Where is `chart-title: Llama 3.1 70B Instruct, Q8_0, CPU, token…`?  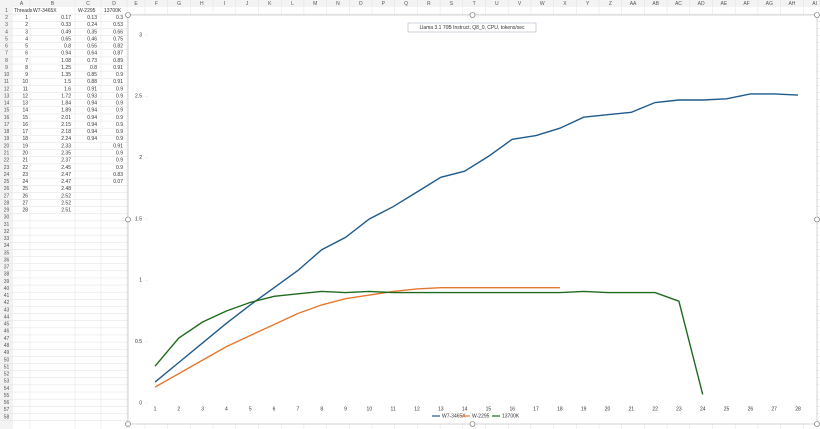 chart-title: Llama 3.1 70B Instruct, Q8_0, CPU, token… is located at coordinates (472, 28).